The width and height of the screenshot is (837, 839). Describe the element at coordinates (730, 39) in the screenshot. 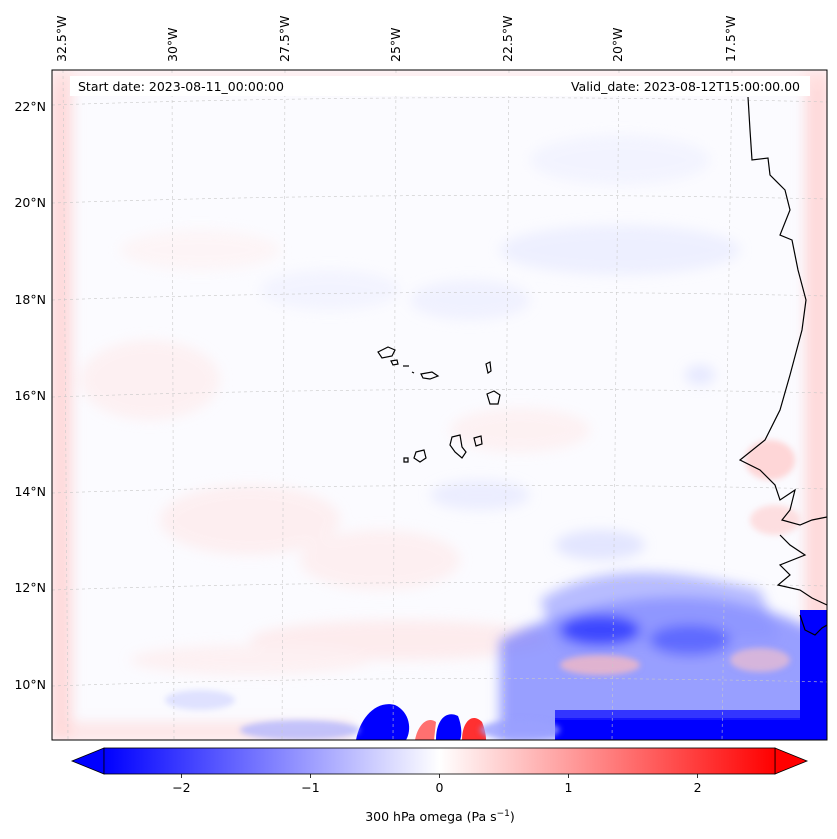

I see `lon-label: 17.5°W` at that location.